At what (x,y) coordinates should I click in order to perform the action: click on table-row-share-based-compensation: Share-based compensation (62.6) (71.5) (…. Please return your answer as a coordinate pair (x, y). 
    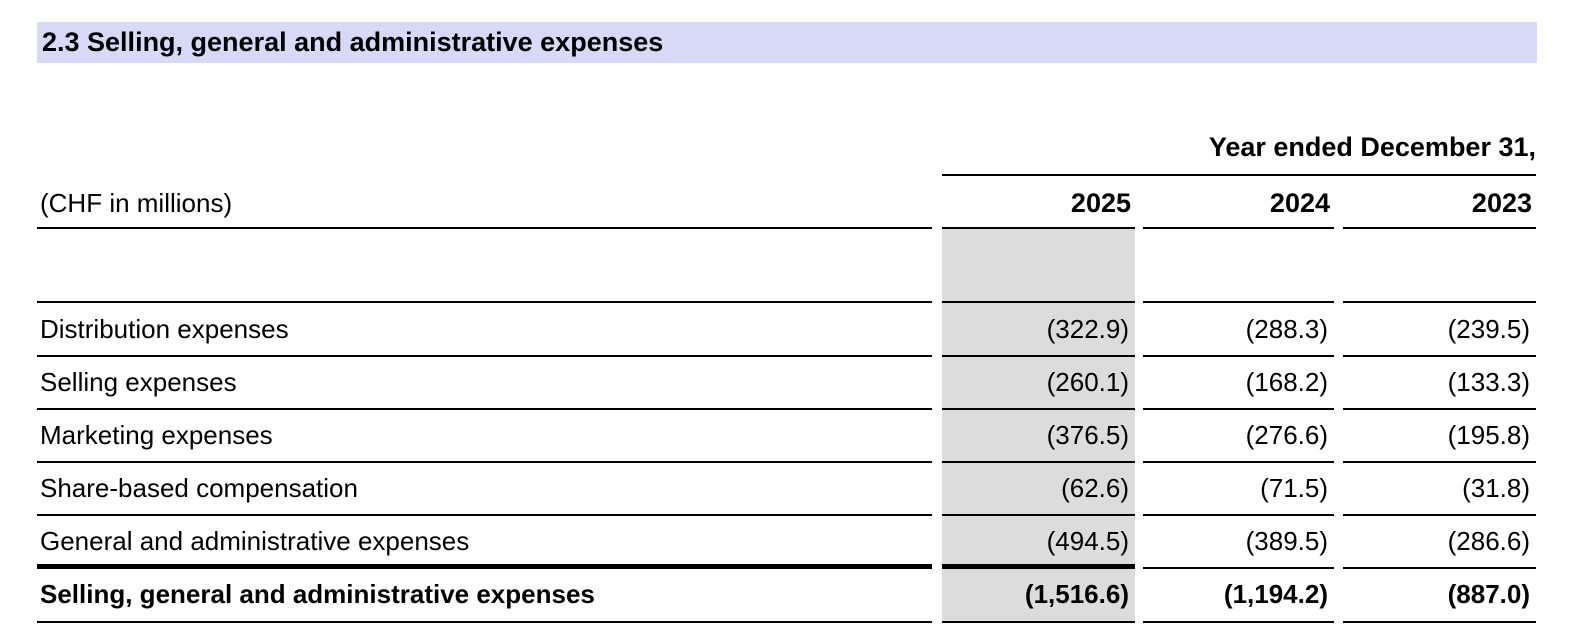
    Looking at the image, I should click on (786, 488).